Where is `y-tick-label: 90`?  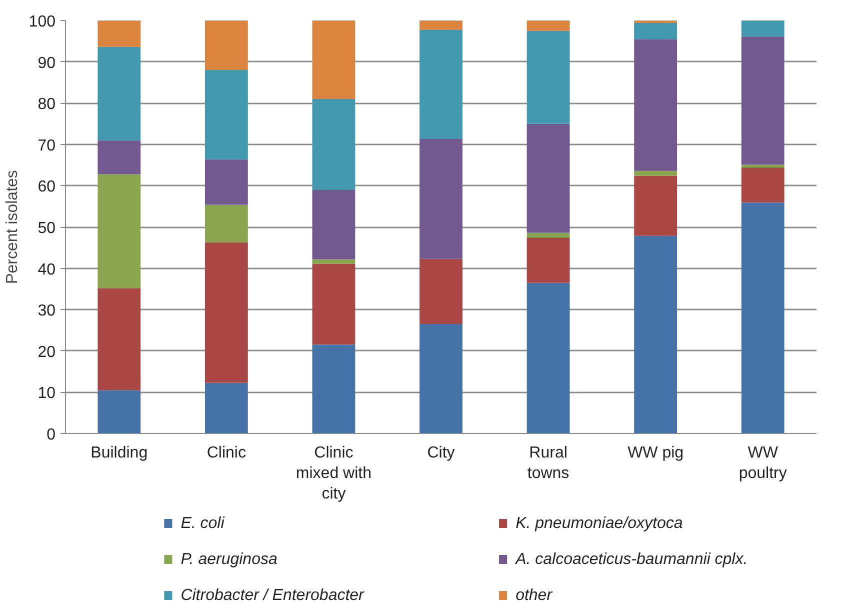
y-tick-label: 90 is located at coordinates (47, 63).